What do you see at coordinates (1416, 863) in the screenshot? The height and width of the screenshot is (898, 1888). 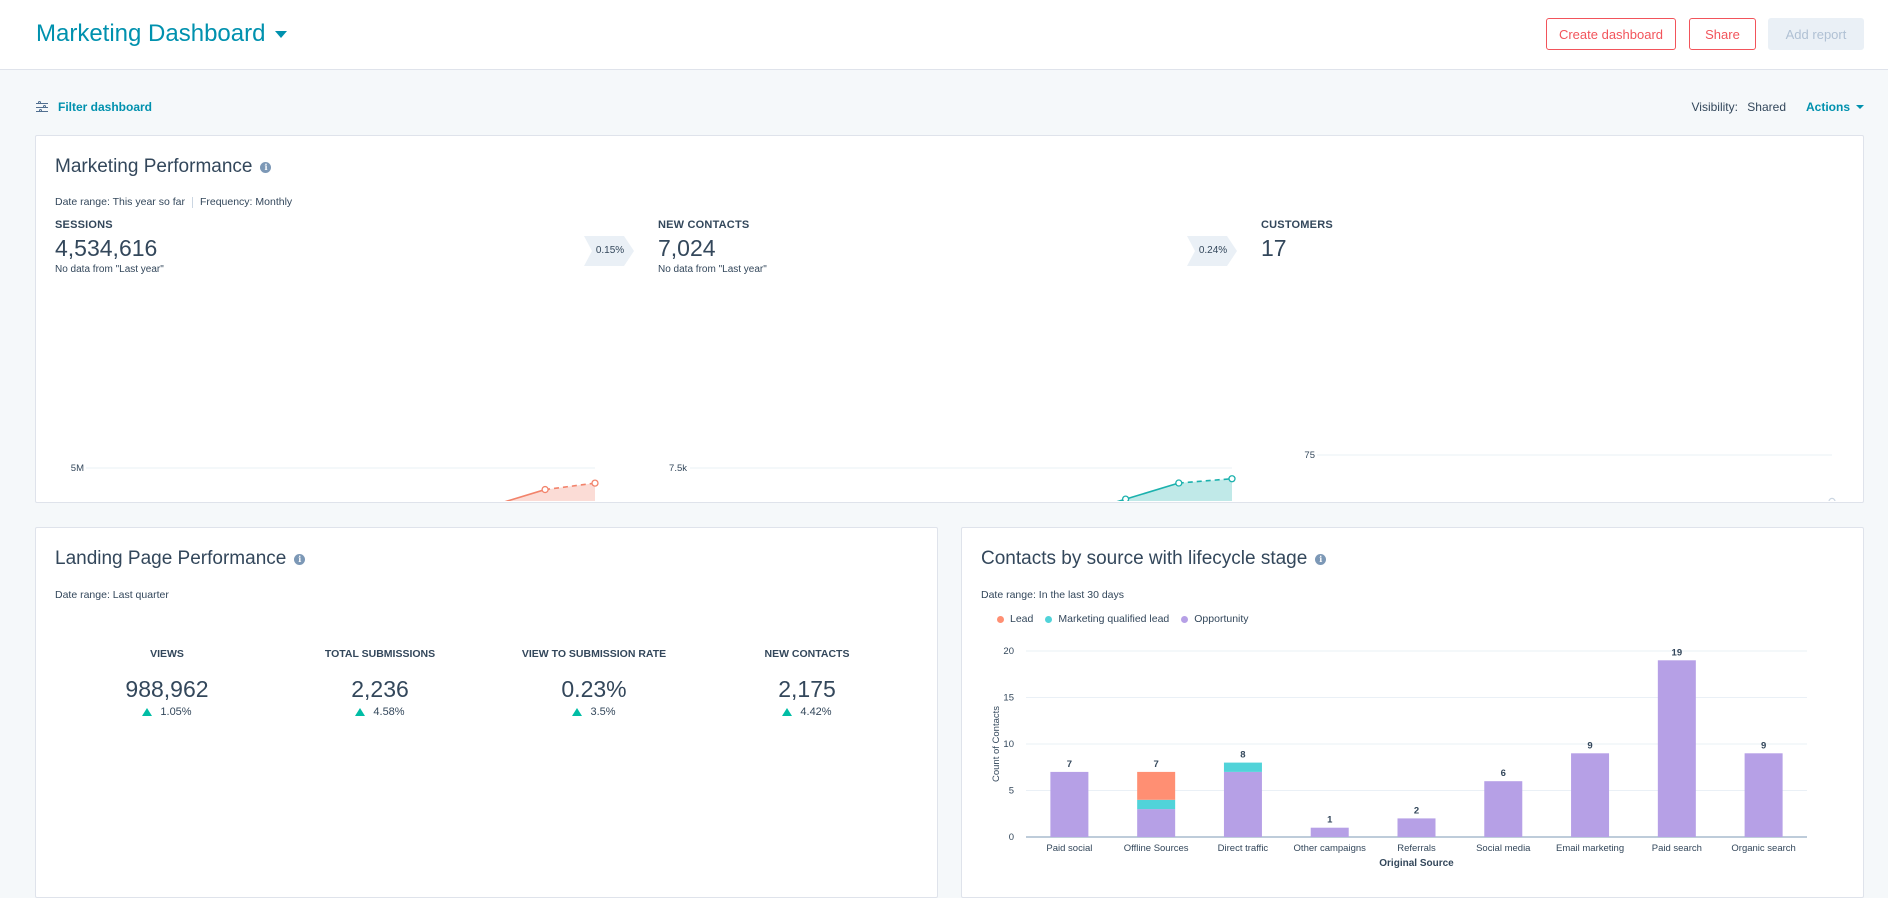 I see `x-axis-title: Original Source` at bounding box center [1416, 863].